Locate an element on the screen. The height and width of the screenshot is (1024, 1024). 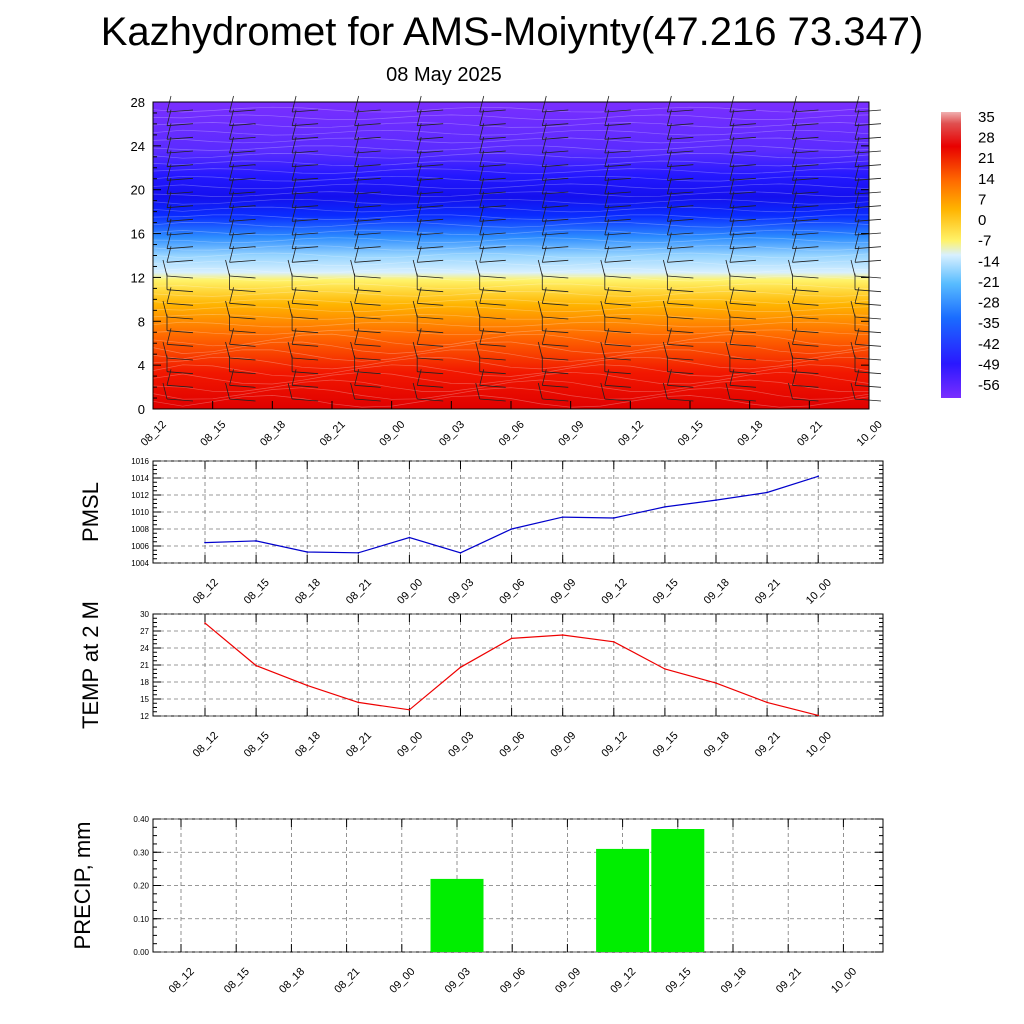
heatmap-x-tick-label: 09_03 is located at coordinates (452, 434).